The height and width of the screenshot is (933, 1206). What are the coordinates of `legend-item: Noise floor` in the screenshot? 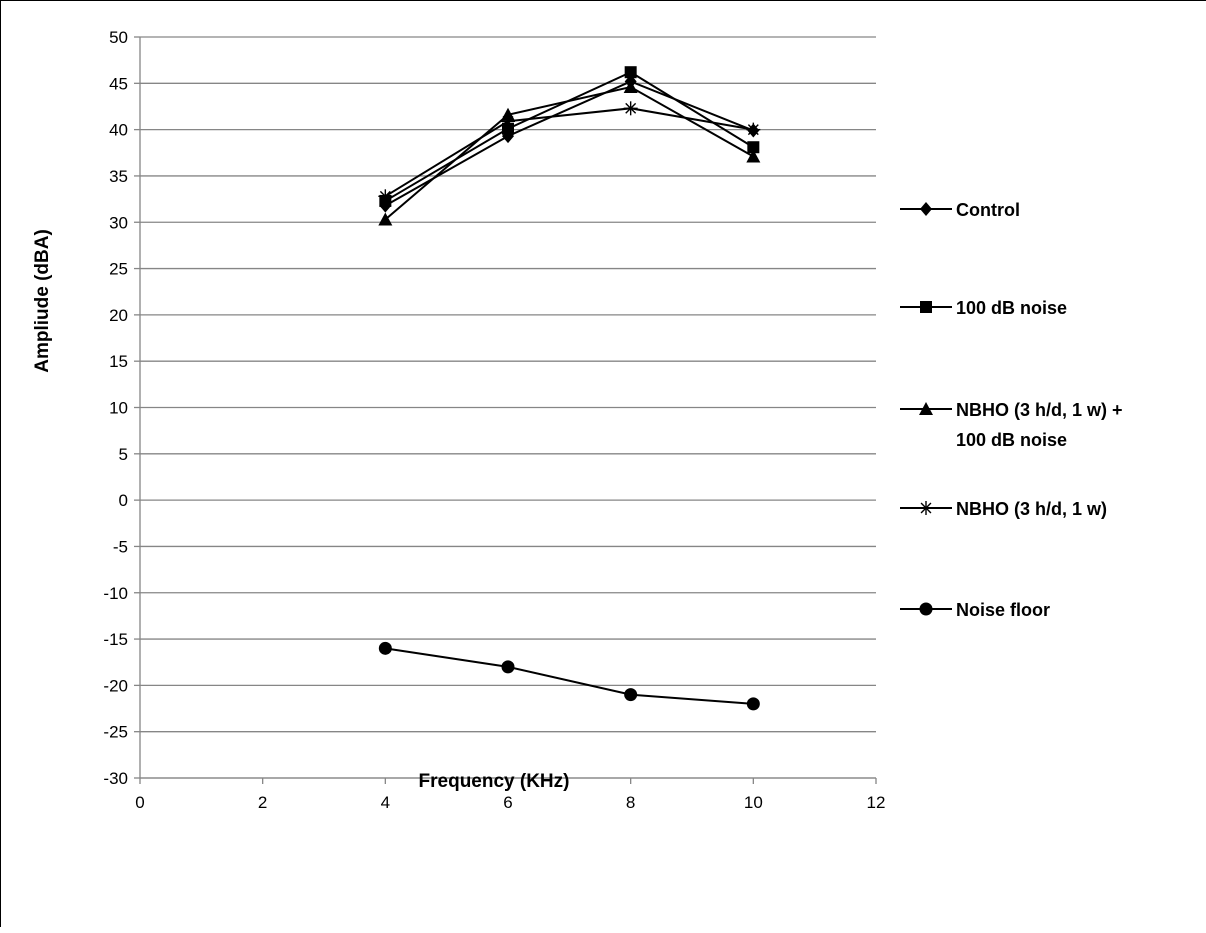 It's located at (975, 610).